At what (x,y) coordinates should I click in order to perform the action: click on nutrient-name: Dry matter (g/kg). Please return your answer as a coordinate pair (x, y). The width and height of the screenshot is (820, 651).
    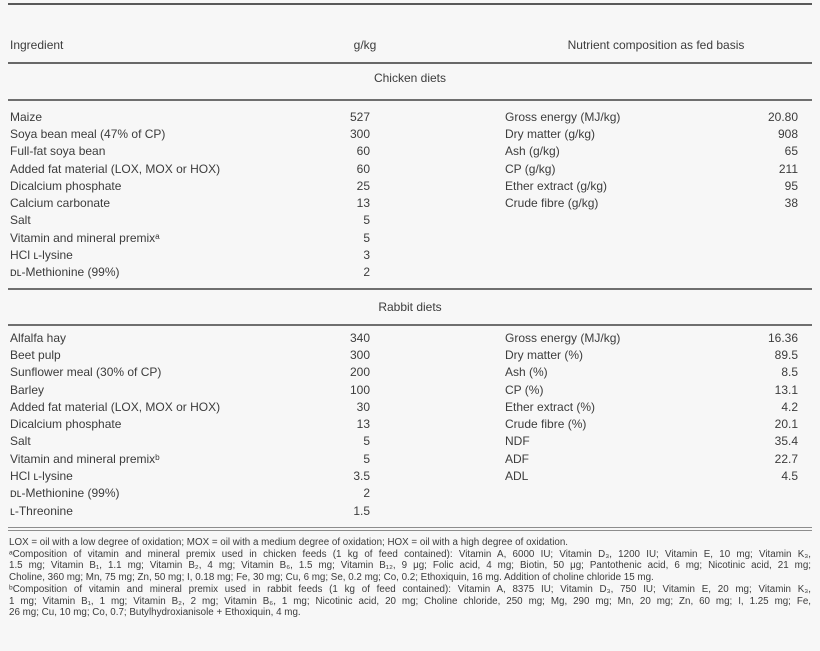
    Looking at the image, I should click on (550, 133).